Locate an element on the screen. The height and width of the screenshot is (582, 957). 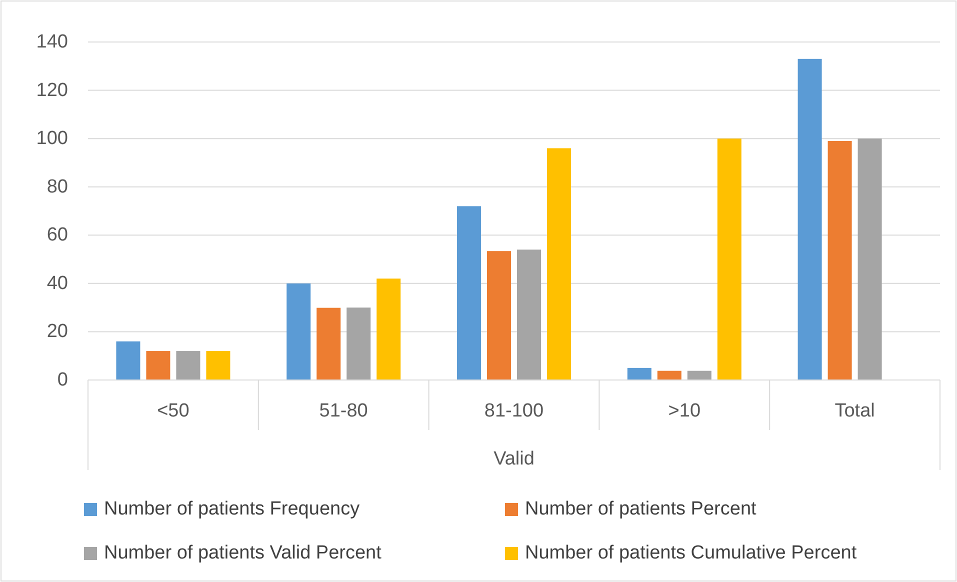
y-tick-label: 0 is located at coordinates (62, 380).